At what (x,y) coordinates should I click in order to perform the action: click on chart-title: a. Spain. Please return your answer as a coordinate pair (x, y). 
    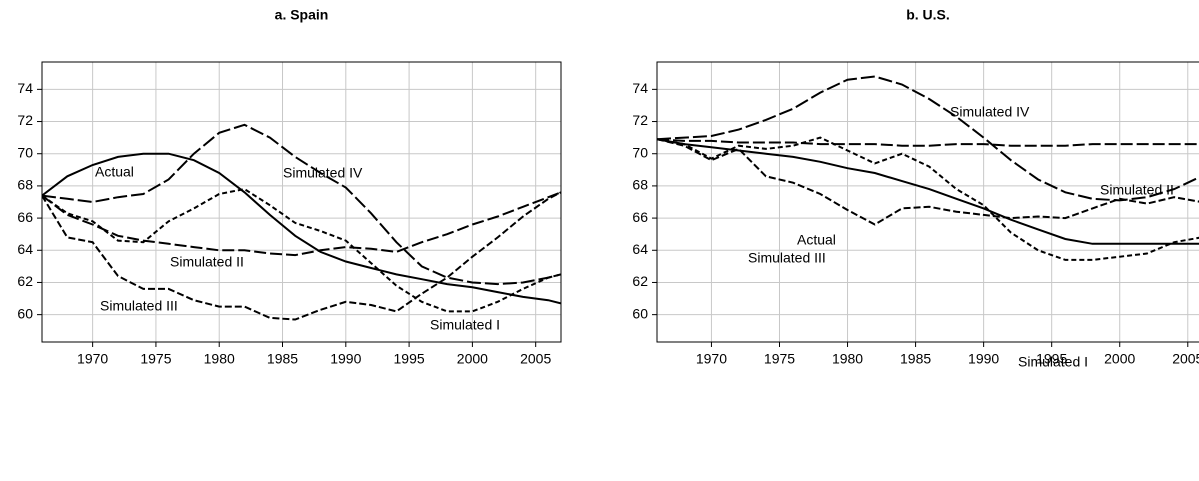
    Looking at the image, I should click on (302, 15).